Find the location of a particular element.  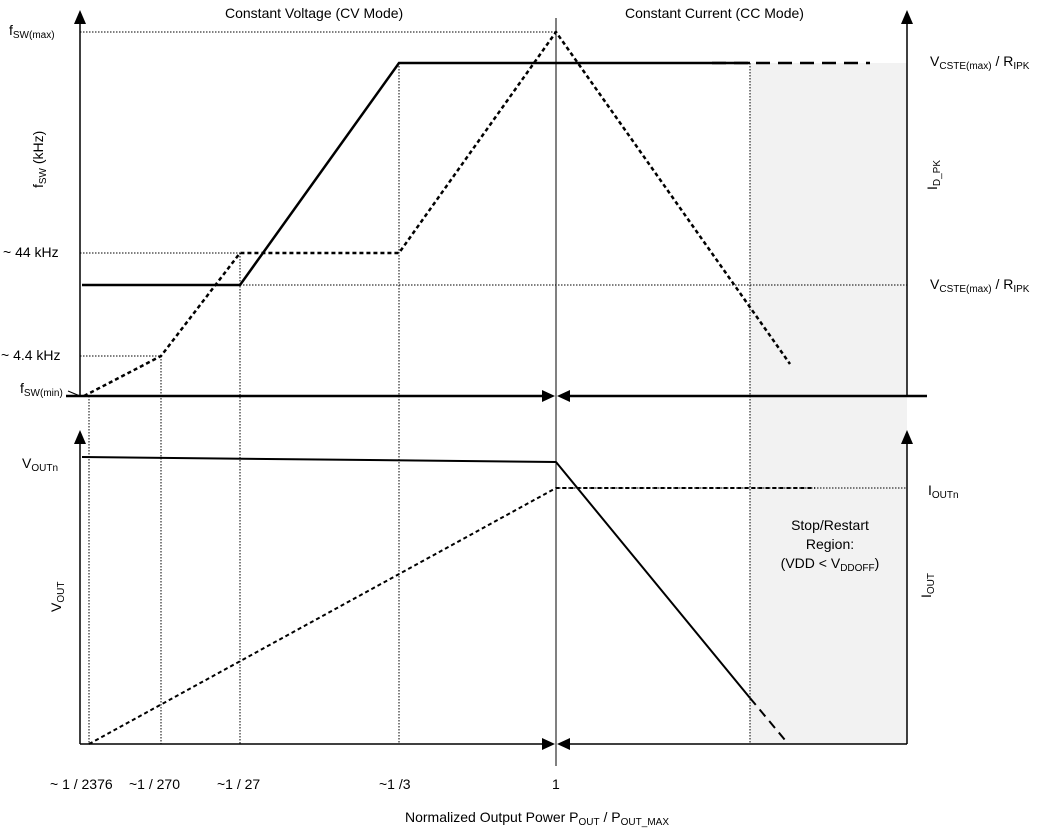

tick-4-4khz: ~ 4.4 kHz is located at coordinates (31, 355).